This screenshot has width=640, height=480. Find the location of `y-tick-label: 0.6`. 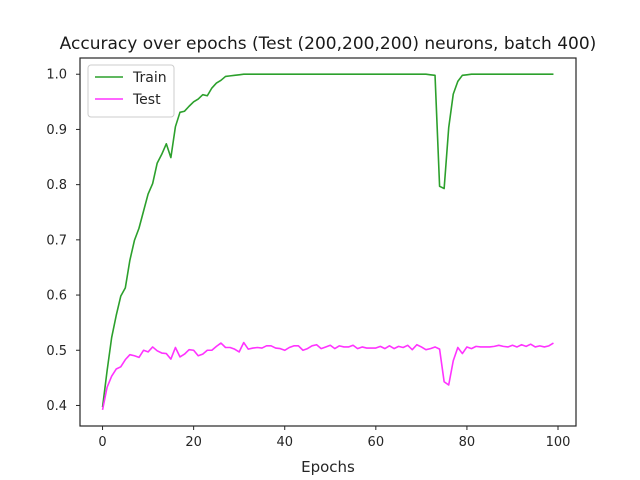

y-tick-label: 0.6 is located at coordinates (56, 296).